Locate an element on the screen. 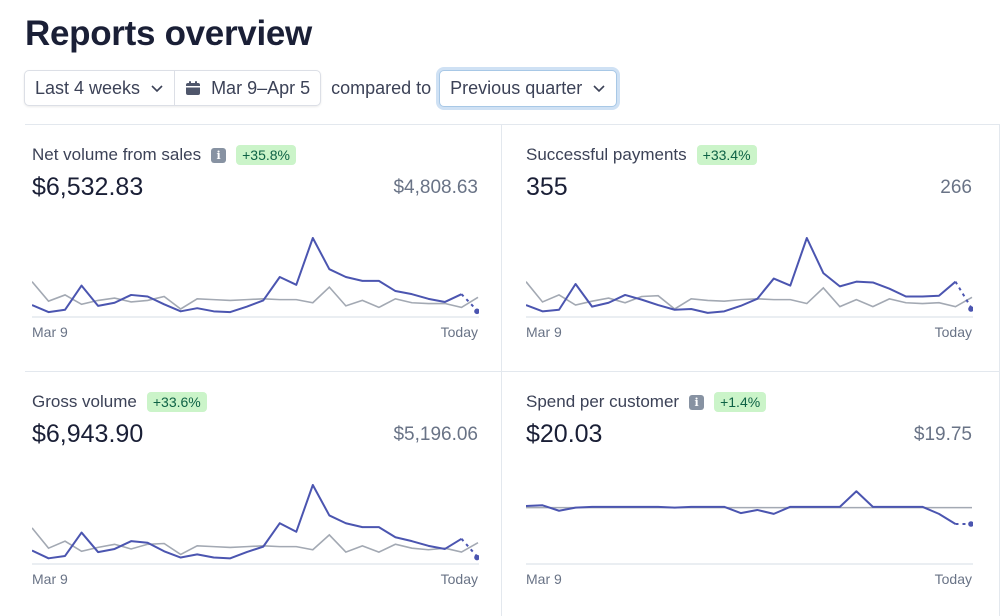  comparison-value: $4,808.63 is located at coordinates (435, 187).